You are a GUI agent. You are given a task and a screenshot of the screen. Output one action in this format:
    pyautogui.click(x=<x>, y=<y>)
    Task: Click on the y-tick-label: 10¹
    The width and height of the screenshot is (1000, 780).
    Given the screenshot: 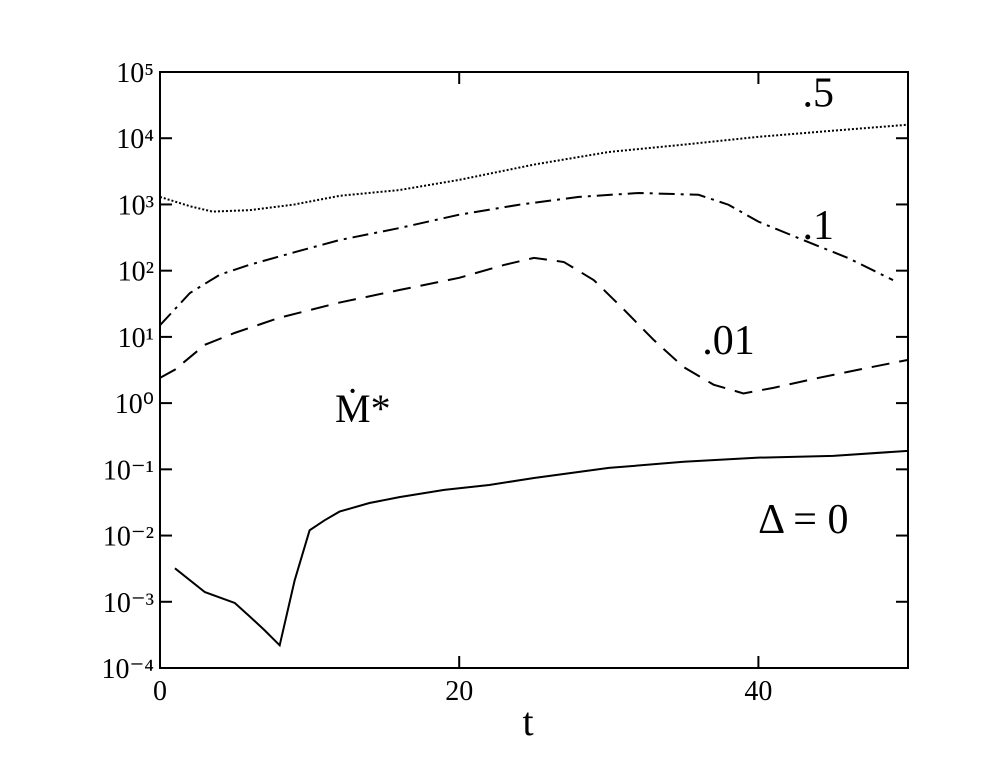 What is the action you would take?
    pyautogui.click(x=136, y=338)
    